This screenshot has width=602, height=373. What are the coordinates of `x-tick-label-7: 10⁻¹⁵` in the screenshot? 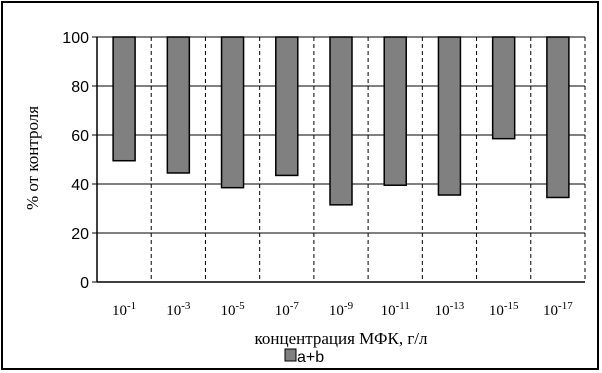 It's located at (504, 309).